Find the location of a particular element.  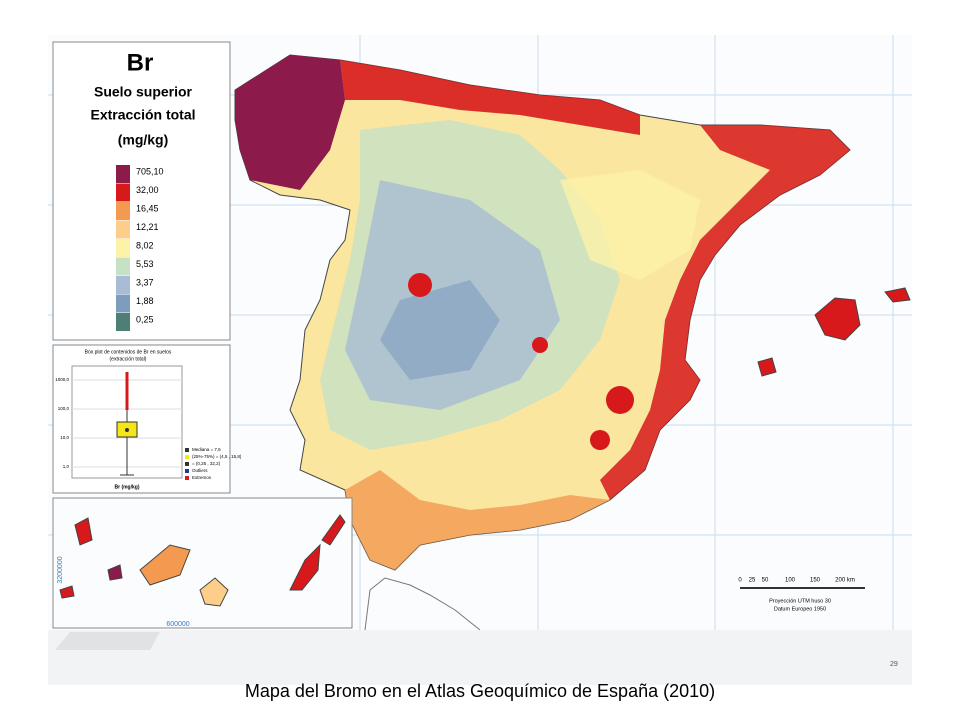

boxplot-xlabel: Br (mg/kg) is located at coordinates (127, 487).